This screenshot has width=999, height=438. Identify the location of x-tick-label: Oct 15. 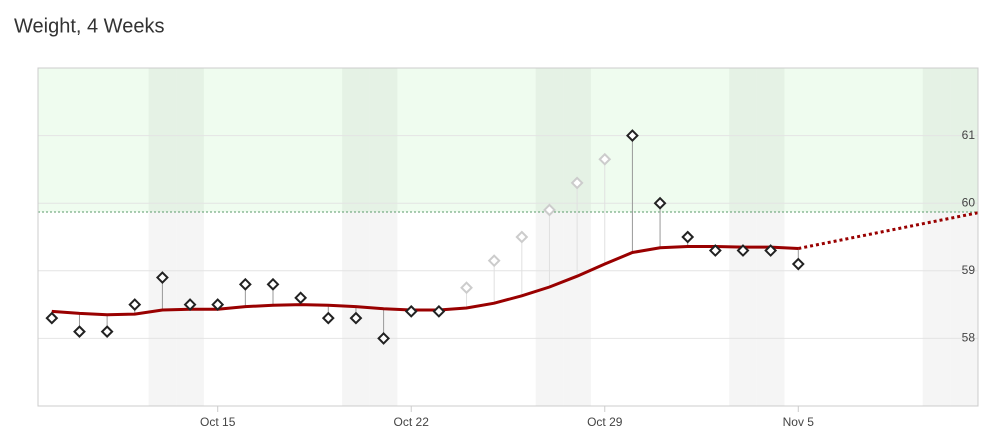
(218, 422).